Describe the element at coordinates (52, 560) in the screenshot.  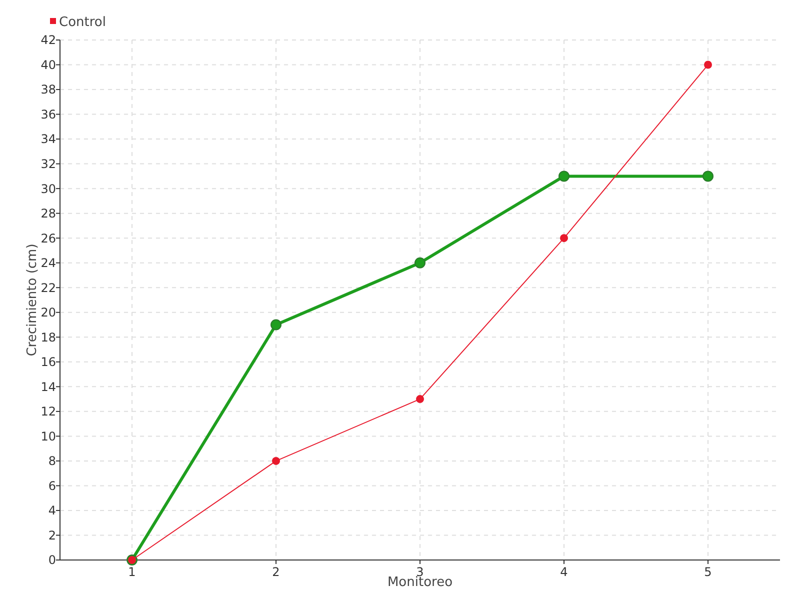
I see `y-tick-label: 0` at that location.